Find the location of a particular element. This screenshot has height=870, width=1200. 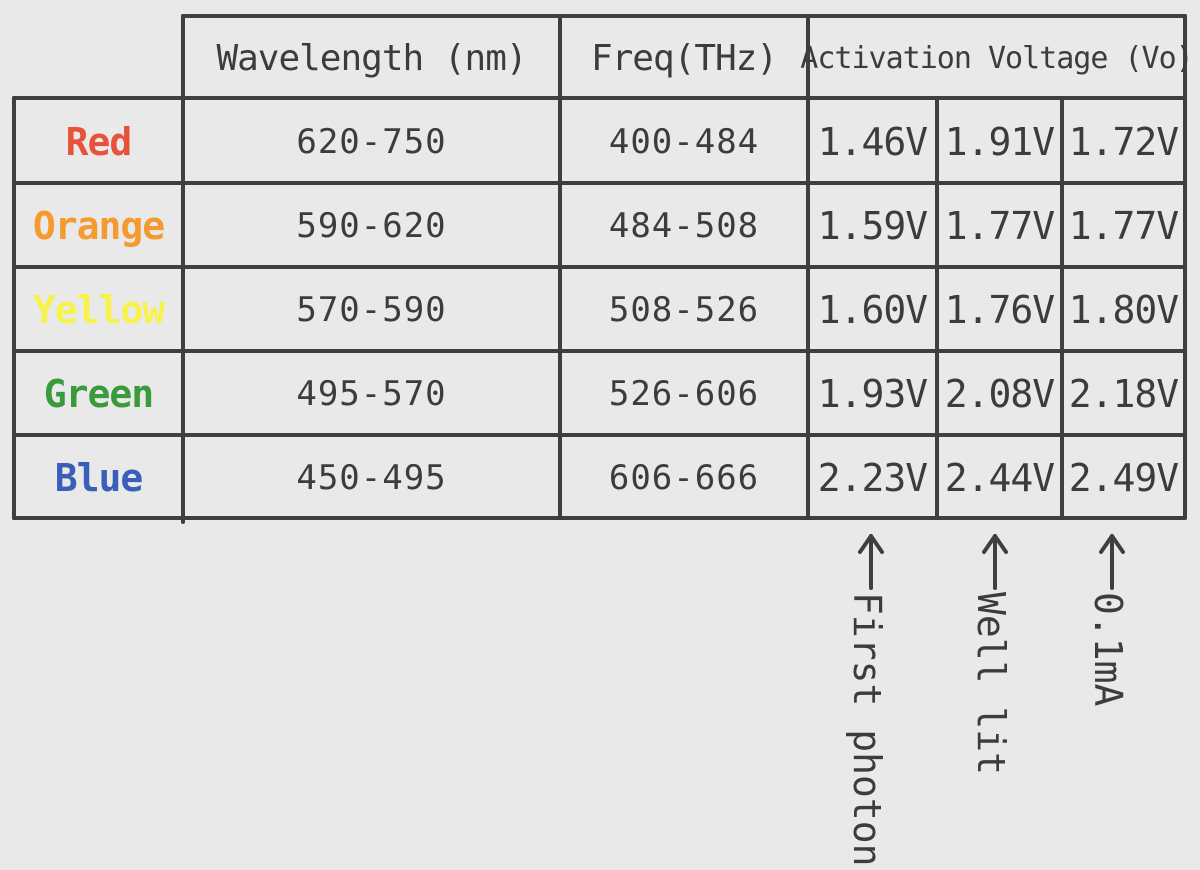

voltage-first-photons-yellow: 1.60V is located at coordinates (872, 310).